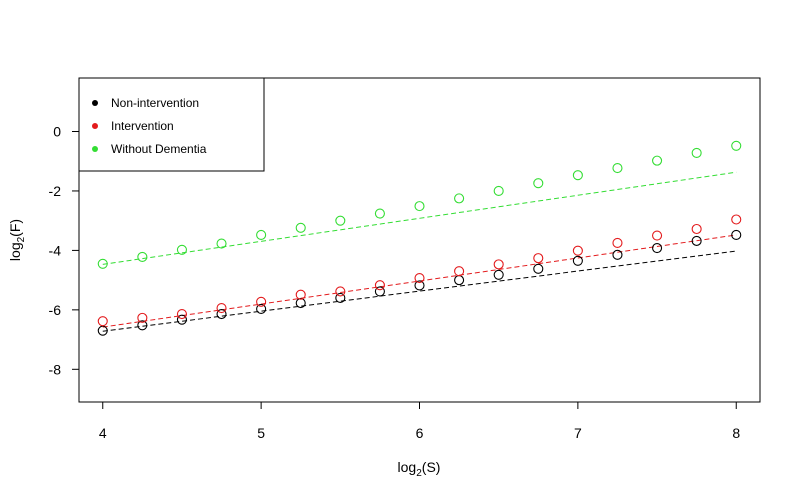 The image size is (800, 500). What do you see at coordinates (155, 103) in the screenshot?
I see `legend-label-non-intervention: Non-intervention` at bounding box center [155, 103].